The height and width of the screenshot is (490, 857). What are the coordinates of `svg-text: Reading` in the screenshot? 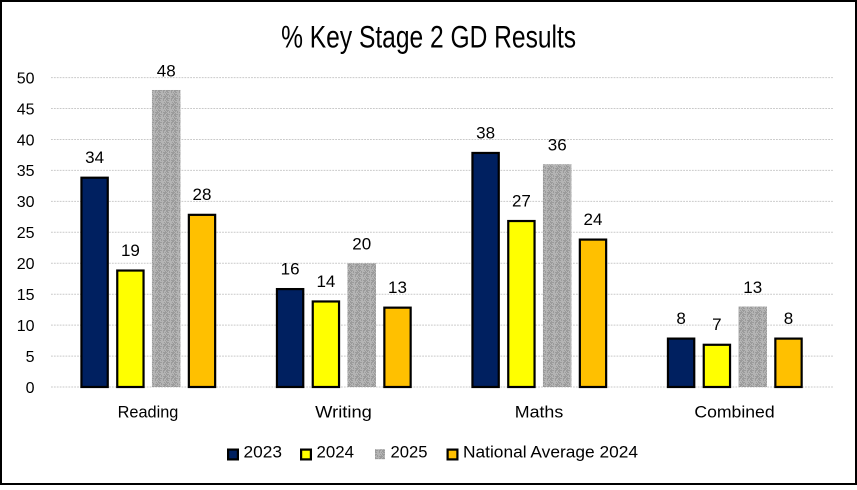 It's located at (148, 412).